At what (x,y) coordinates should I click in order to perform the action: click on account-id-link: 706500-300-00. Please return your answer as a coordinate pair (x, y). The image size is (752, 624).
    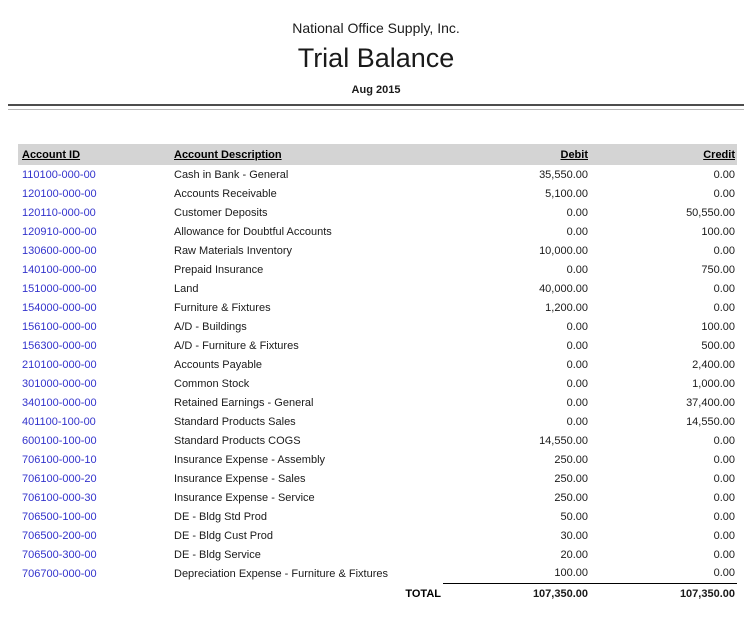
    Looking at the image, I should click on (59, 554).